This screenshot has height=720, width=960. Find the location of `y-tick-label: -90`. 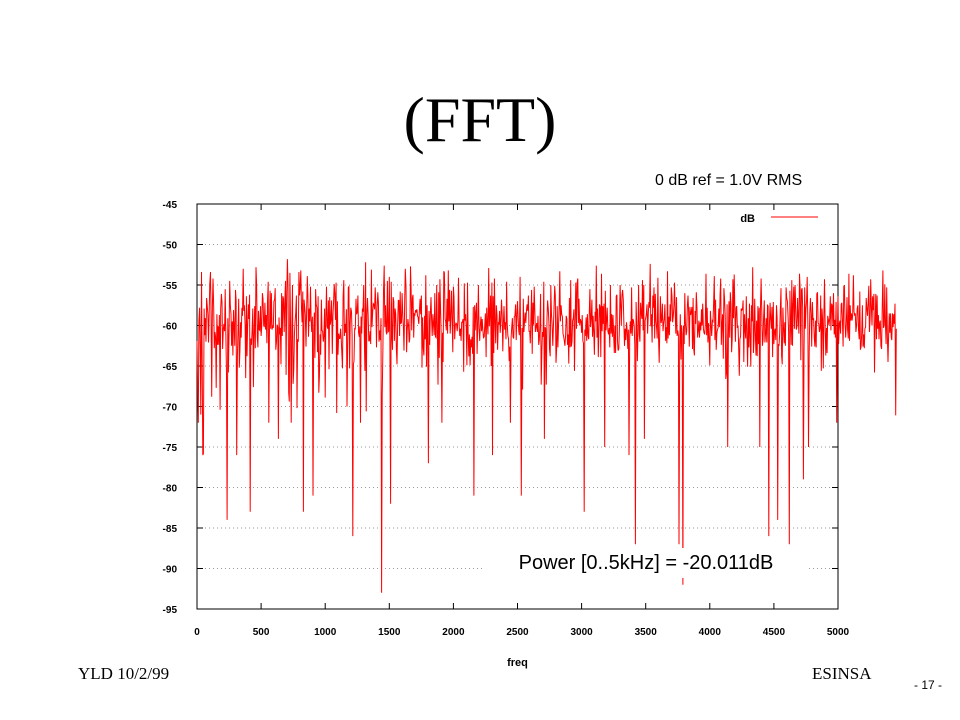

y-tick-label: -90 is located at coordinates (170, 570).